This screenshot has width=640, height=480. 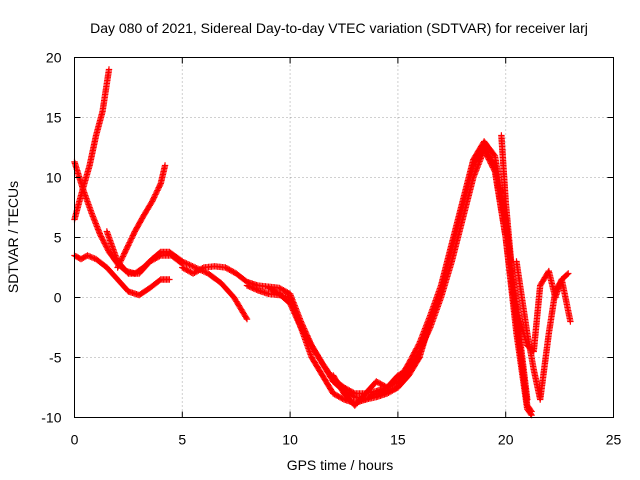 I want to click on y-tick-label: 0, so click(x=58, y=298).